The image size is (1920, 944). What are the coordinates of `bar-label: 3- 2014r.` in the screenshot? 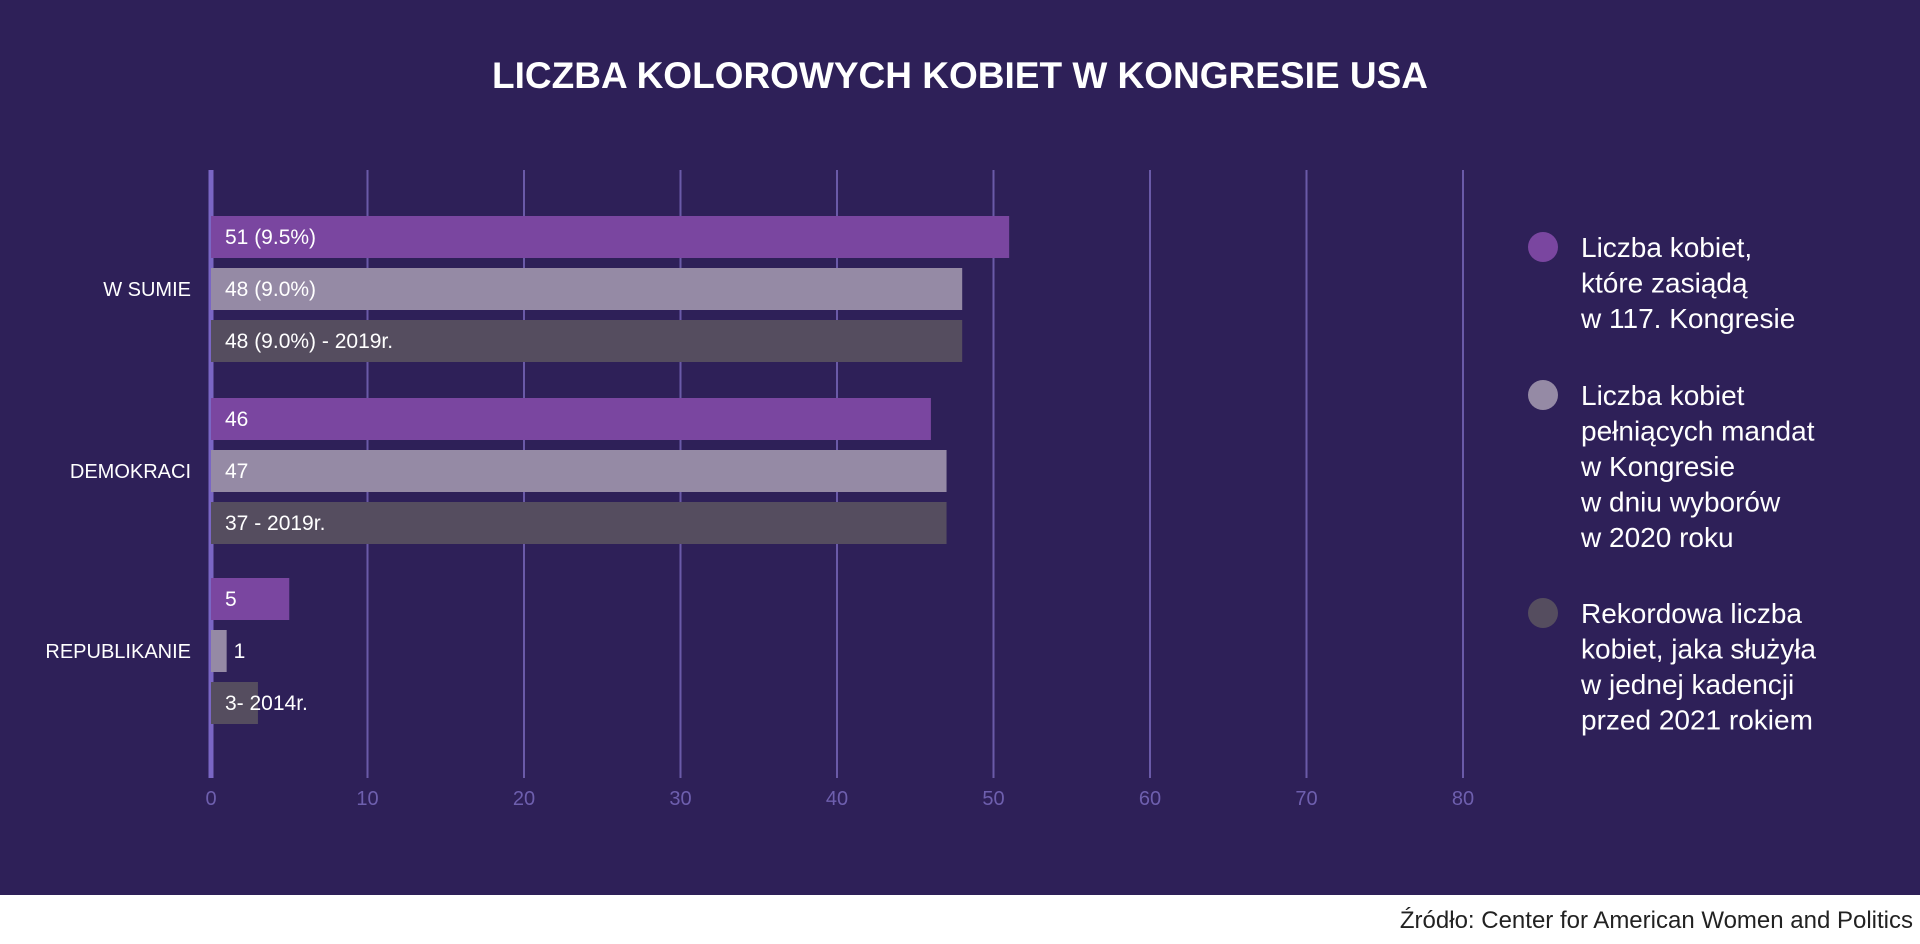 It's located at (266, 703).